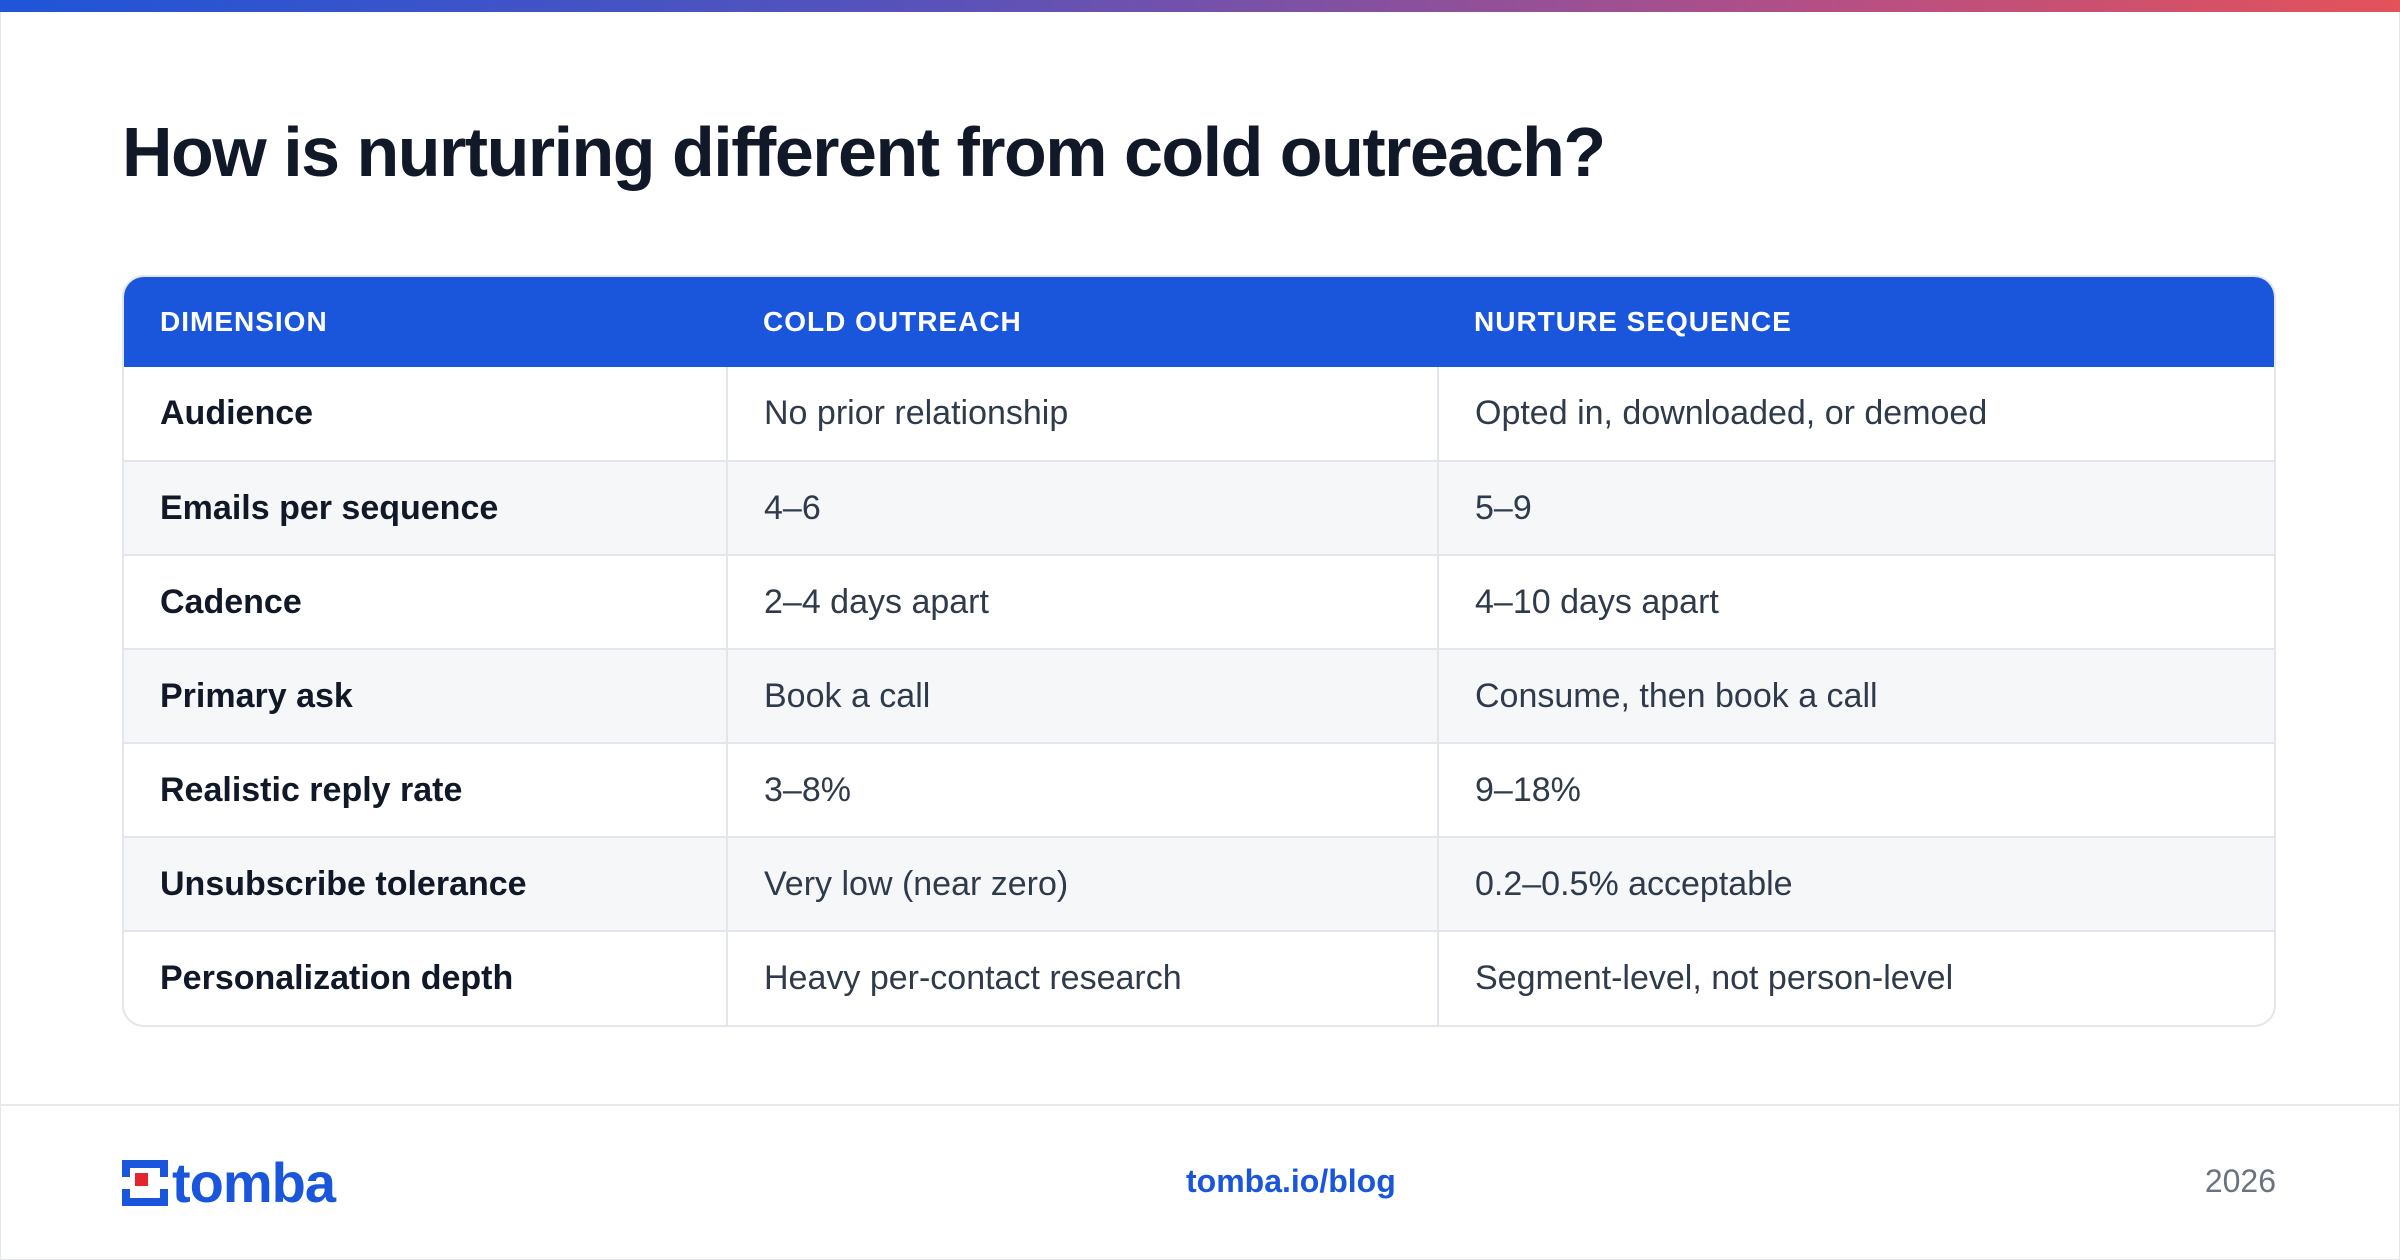  I want to click on row-dimension: Primary ask, so click(425, 695).